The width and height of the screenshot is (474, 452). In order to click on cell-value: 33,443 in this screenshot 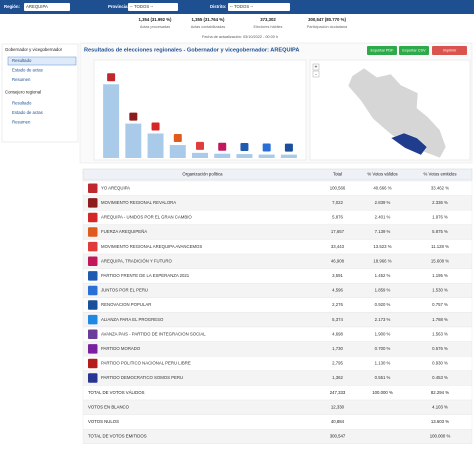, I will do `click(338, 246)`.